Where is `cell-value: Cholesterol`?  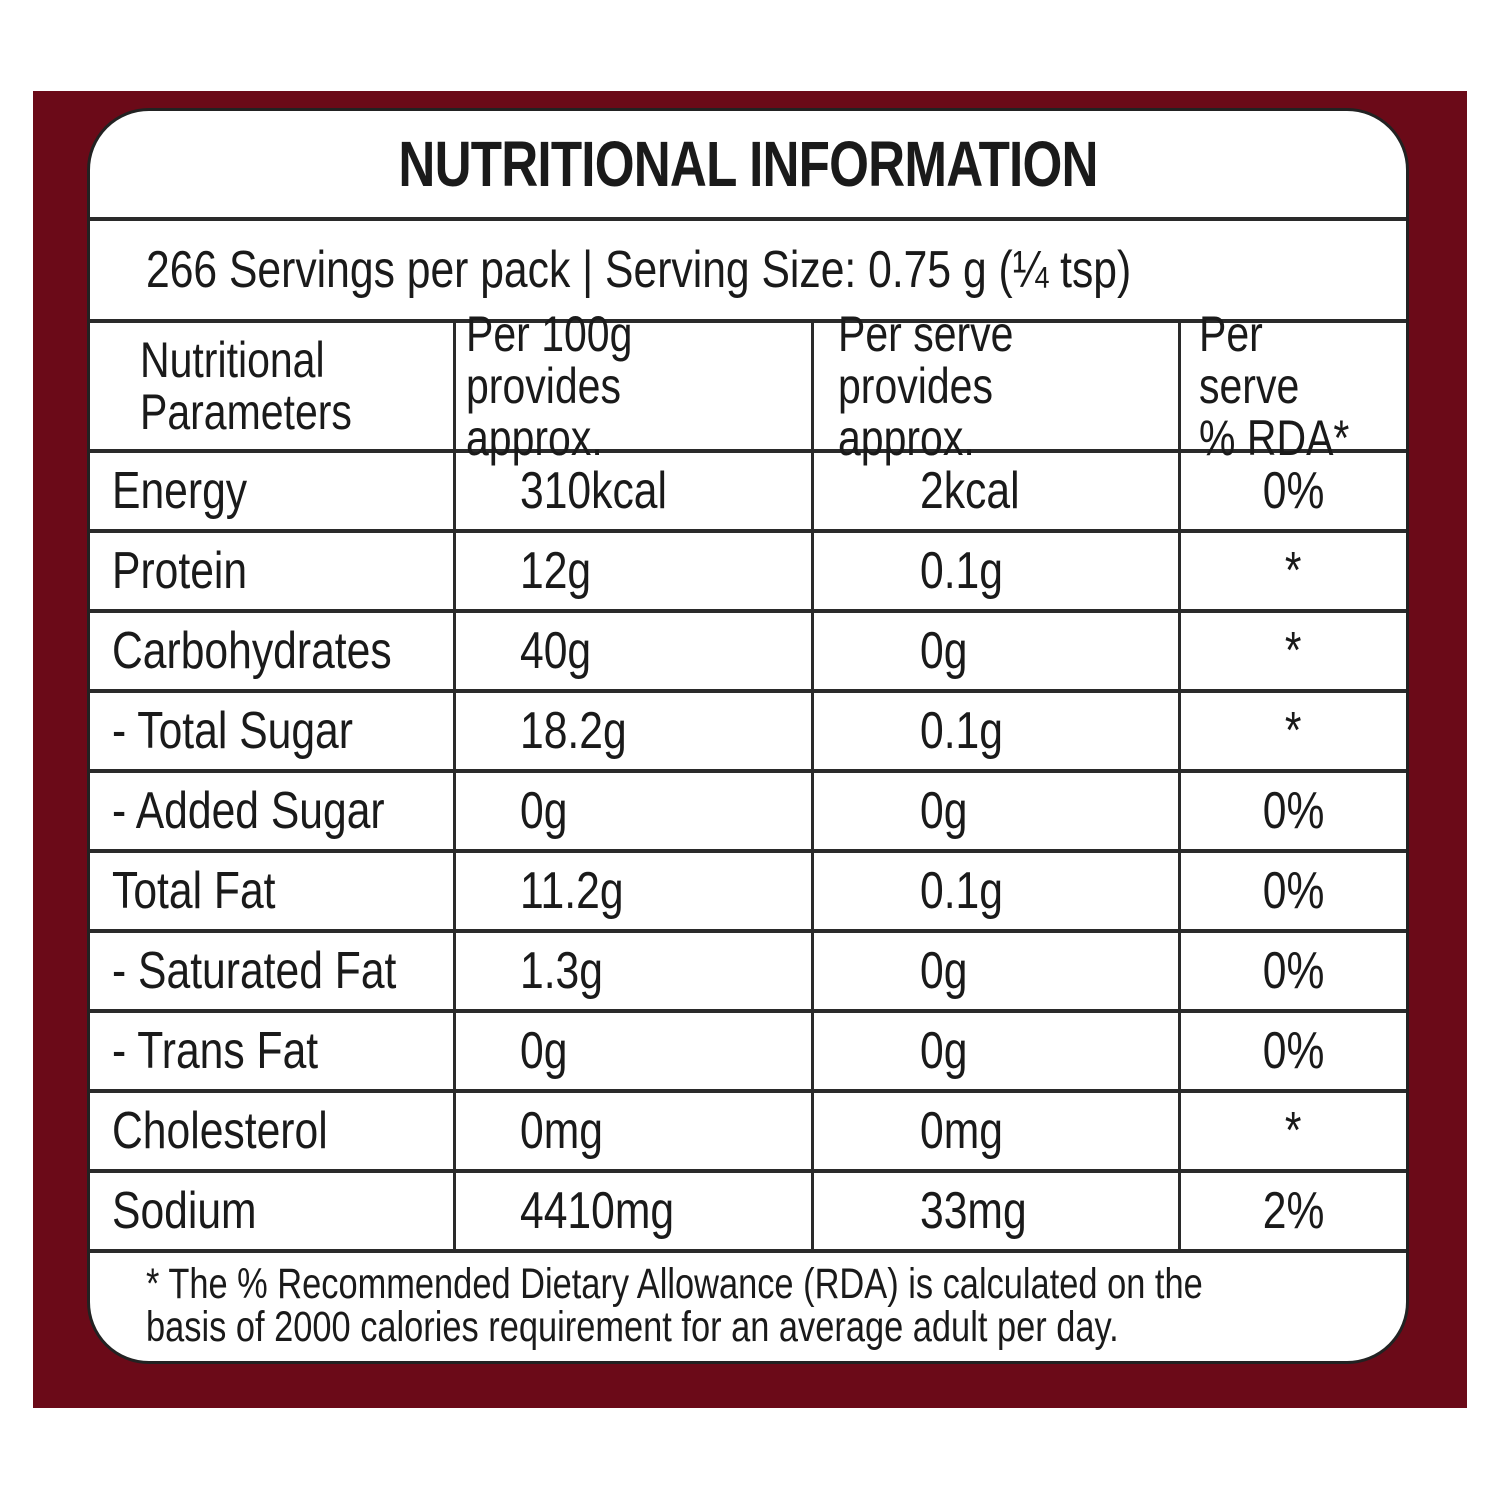 cell-value: Cholesterol is located at coordinates (220, 1131).